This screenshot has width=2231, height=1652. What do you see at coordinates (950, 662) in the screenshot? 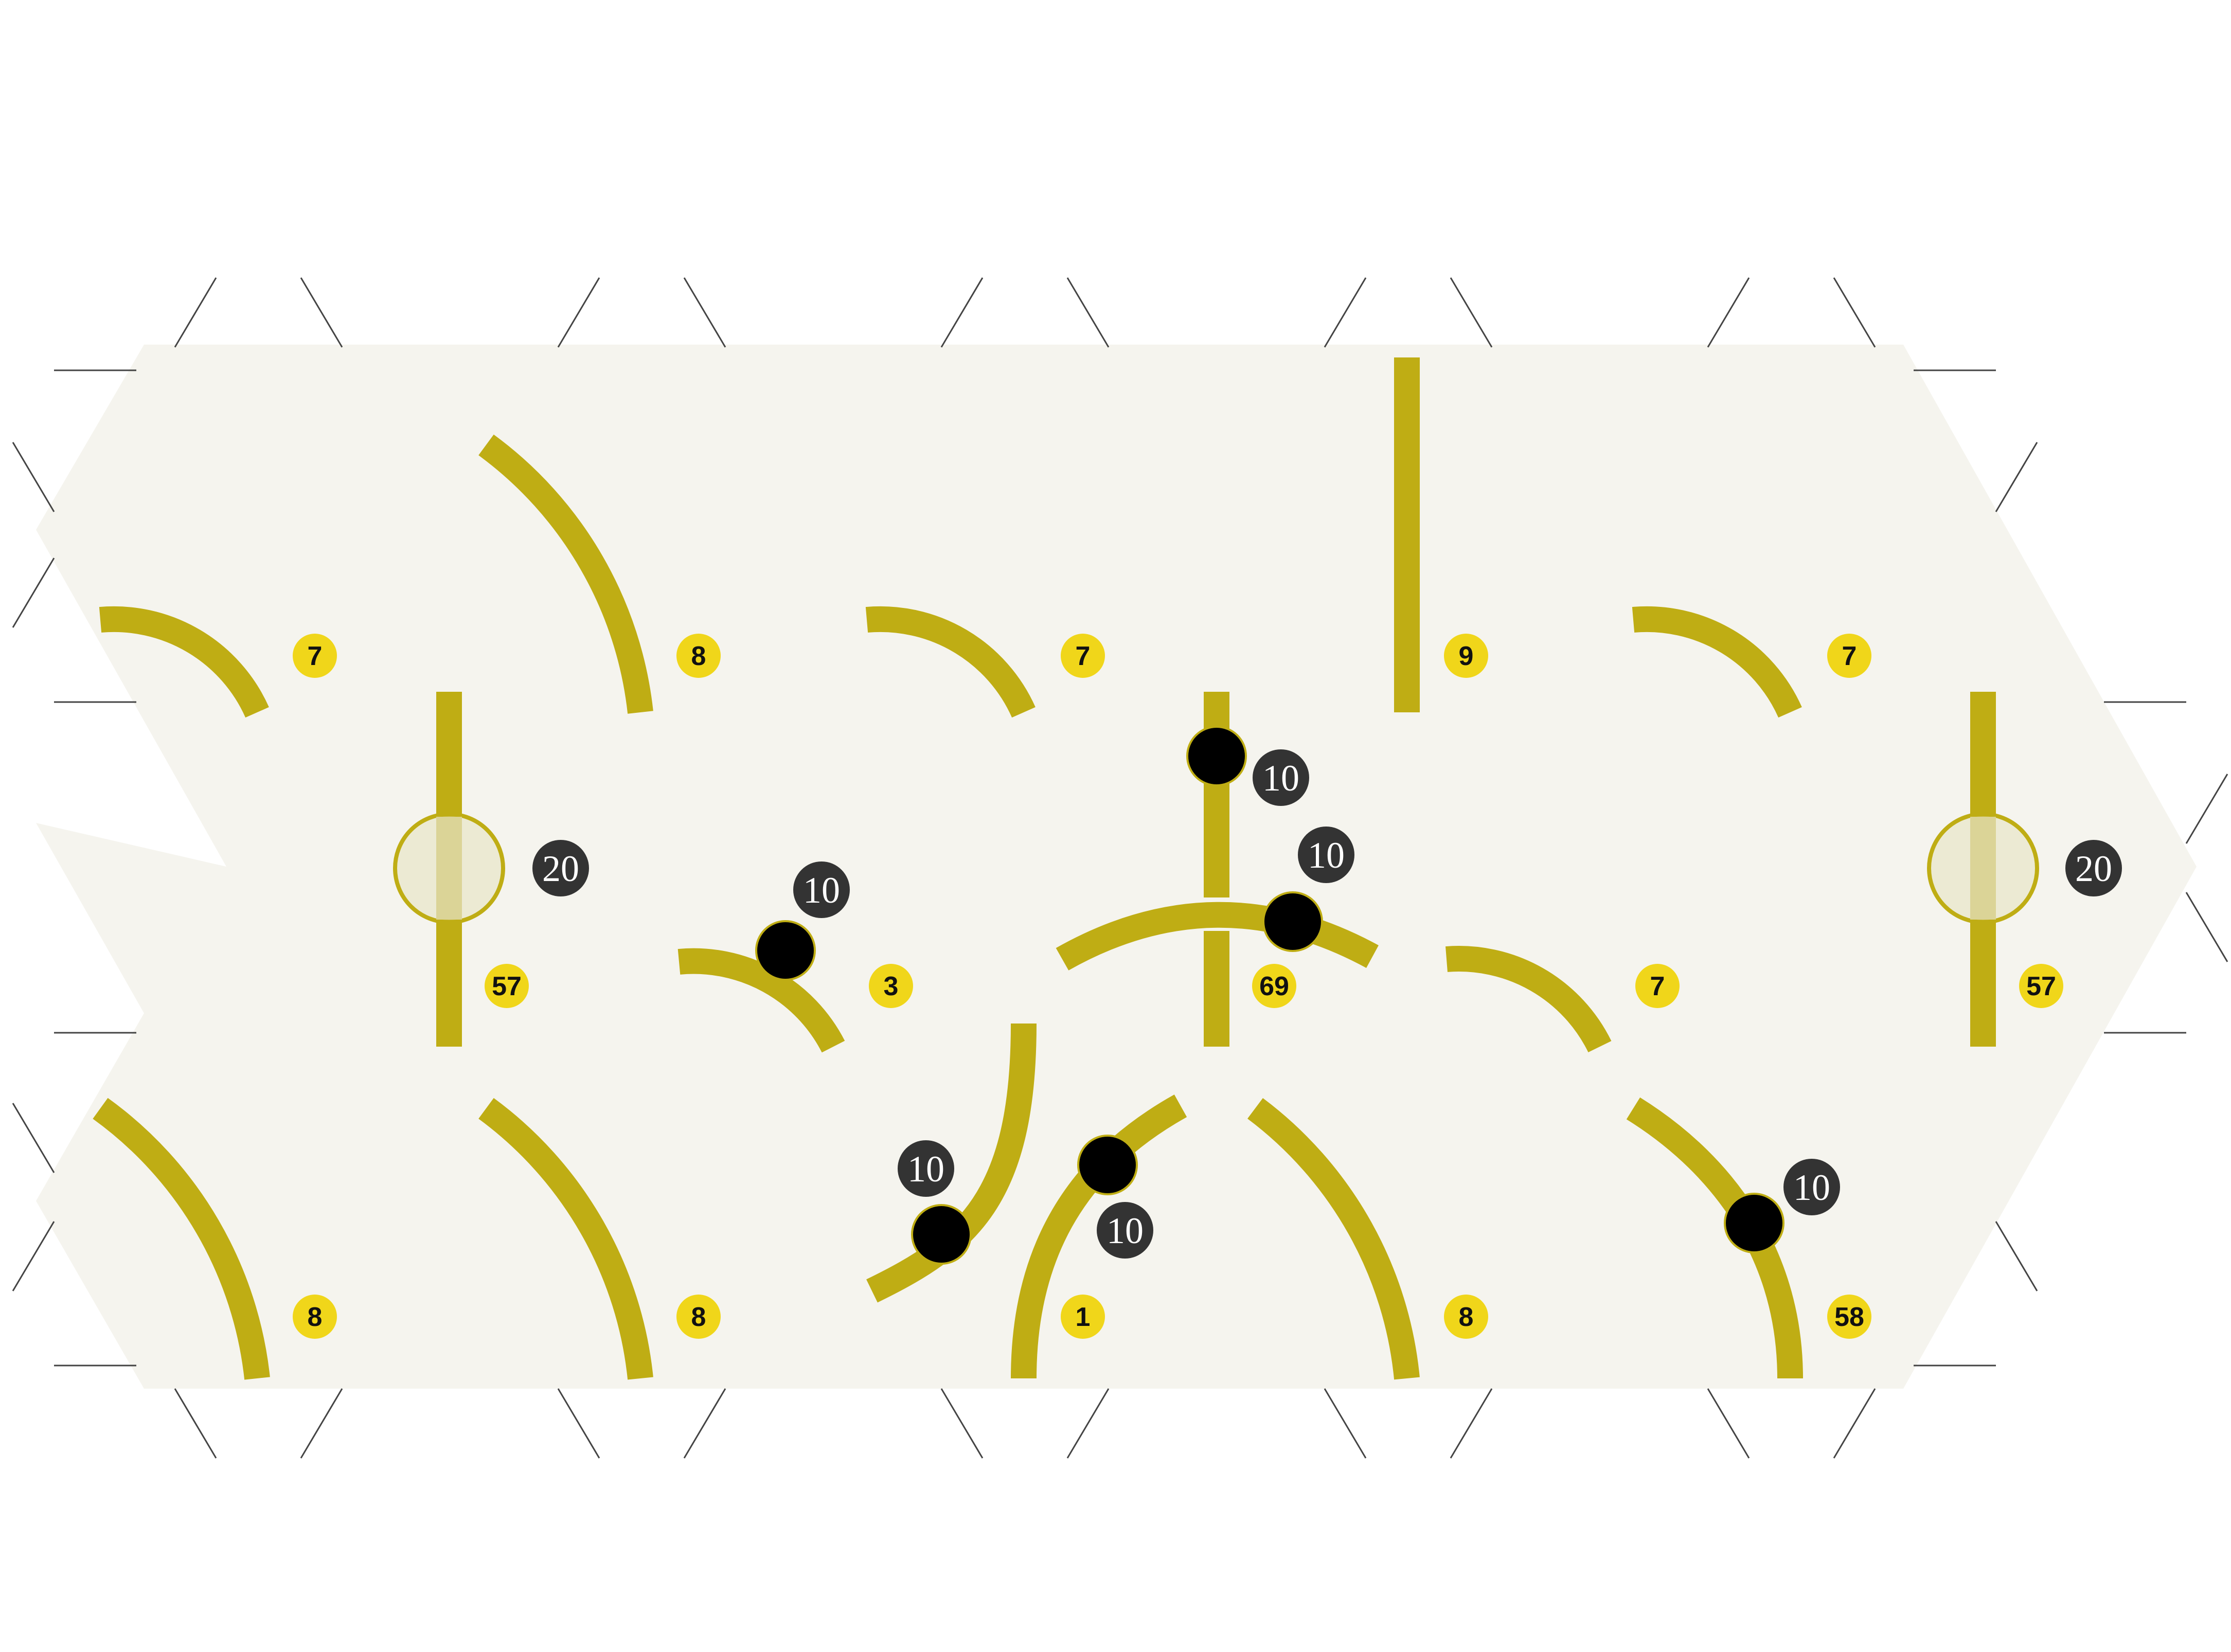
I see `track-arc-top-middle` at bounding box center [950, 662].